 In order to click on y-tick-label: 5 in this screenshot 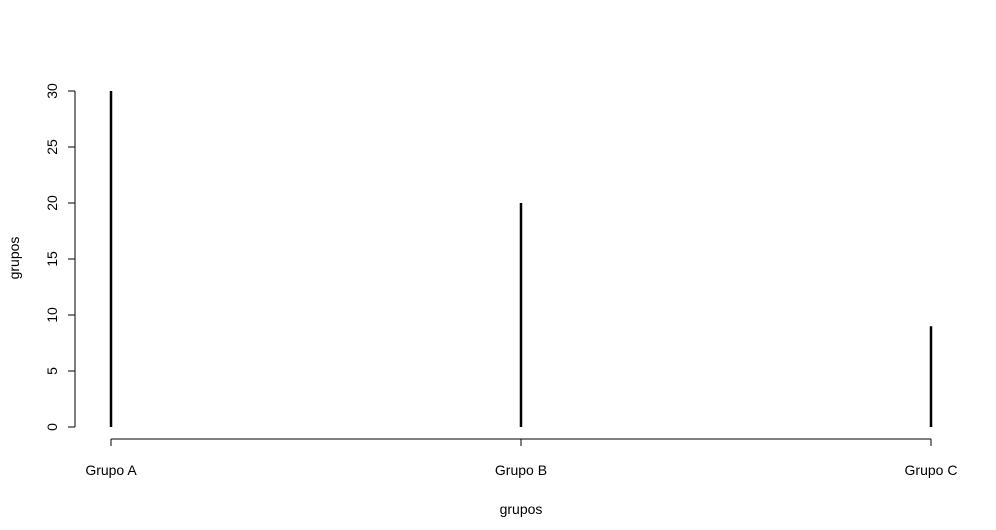, I will do `click(52, 371)`.